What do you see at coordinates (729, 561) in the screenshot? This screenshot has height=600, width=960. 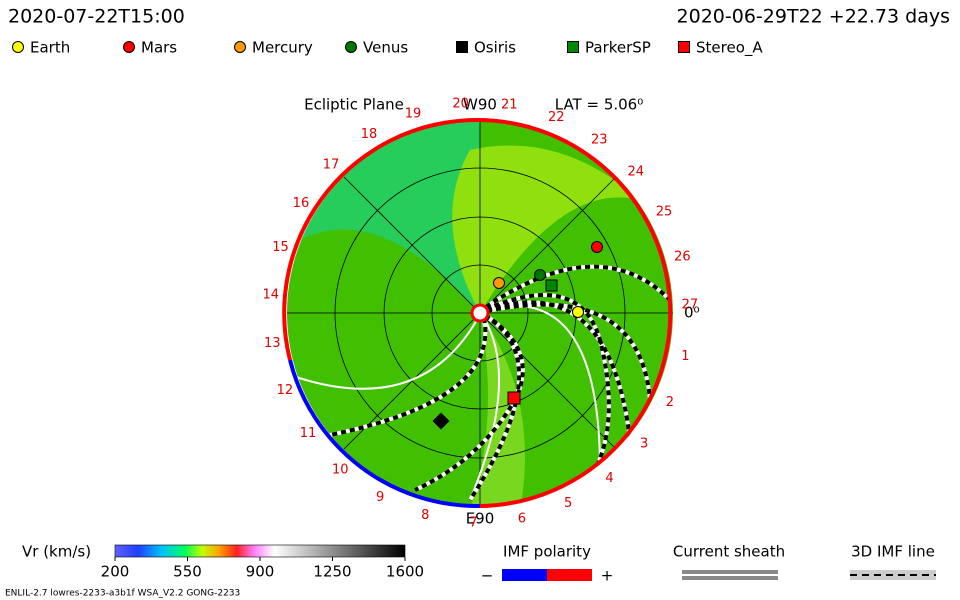 I see `sheath-legend: Current sheath` at bounding box center [729, 561].